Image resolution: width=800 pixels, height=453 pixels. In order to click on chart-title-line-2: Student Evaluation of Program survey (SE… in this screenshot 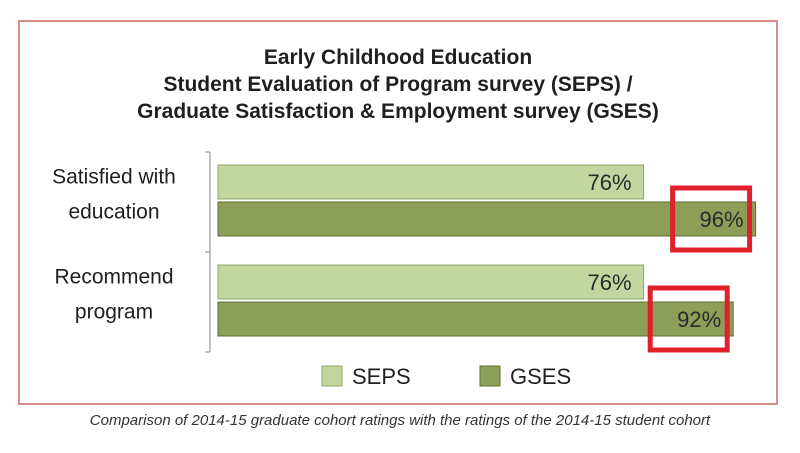, I will do `click(398, 84)`.